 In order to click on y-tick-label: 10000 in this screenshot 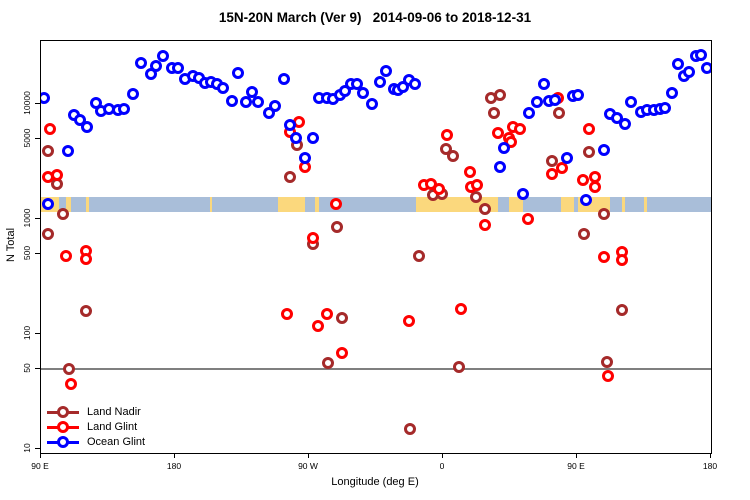, I will do `click(27, 103)`.